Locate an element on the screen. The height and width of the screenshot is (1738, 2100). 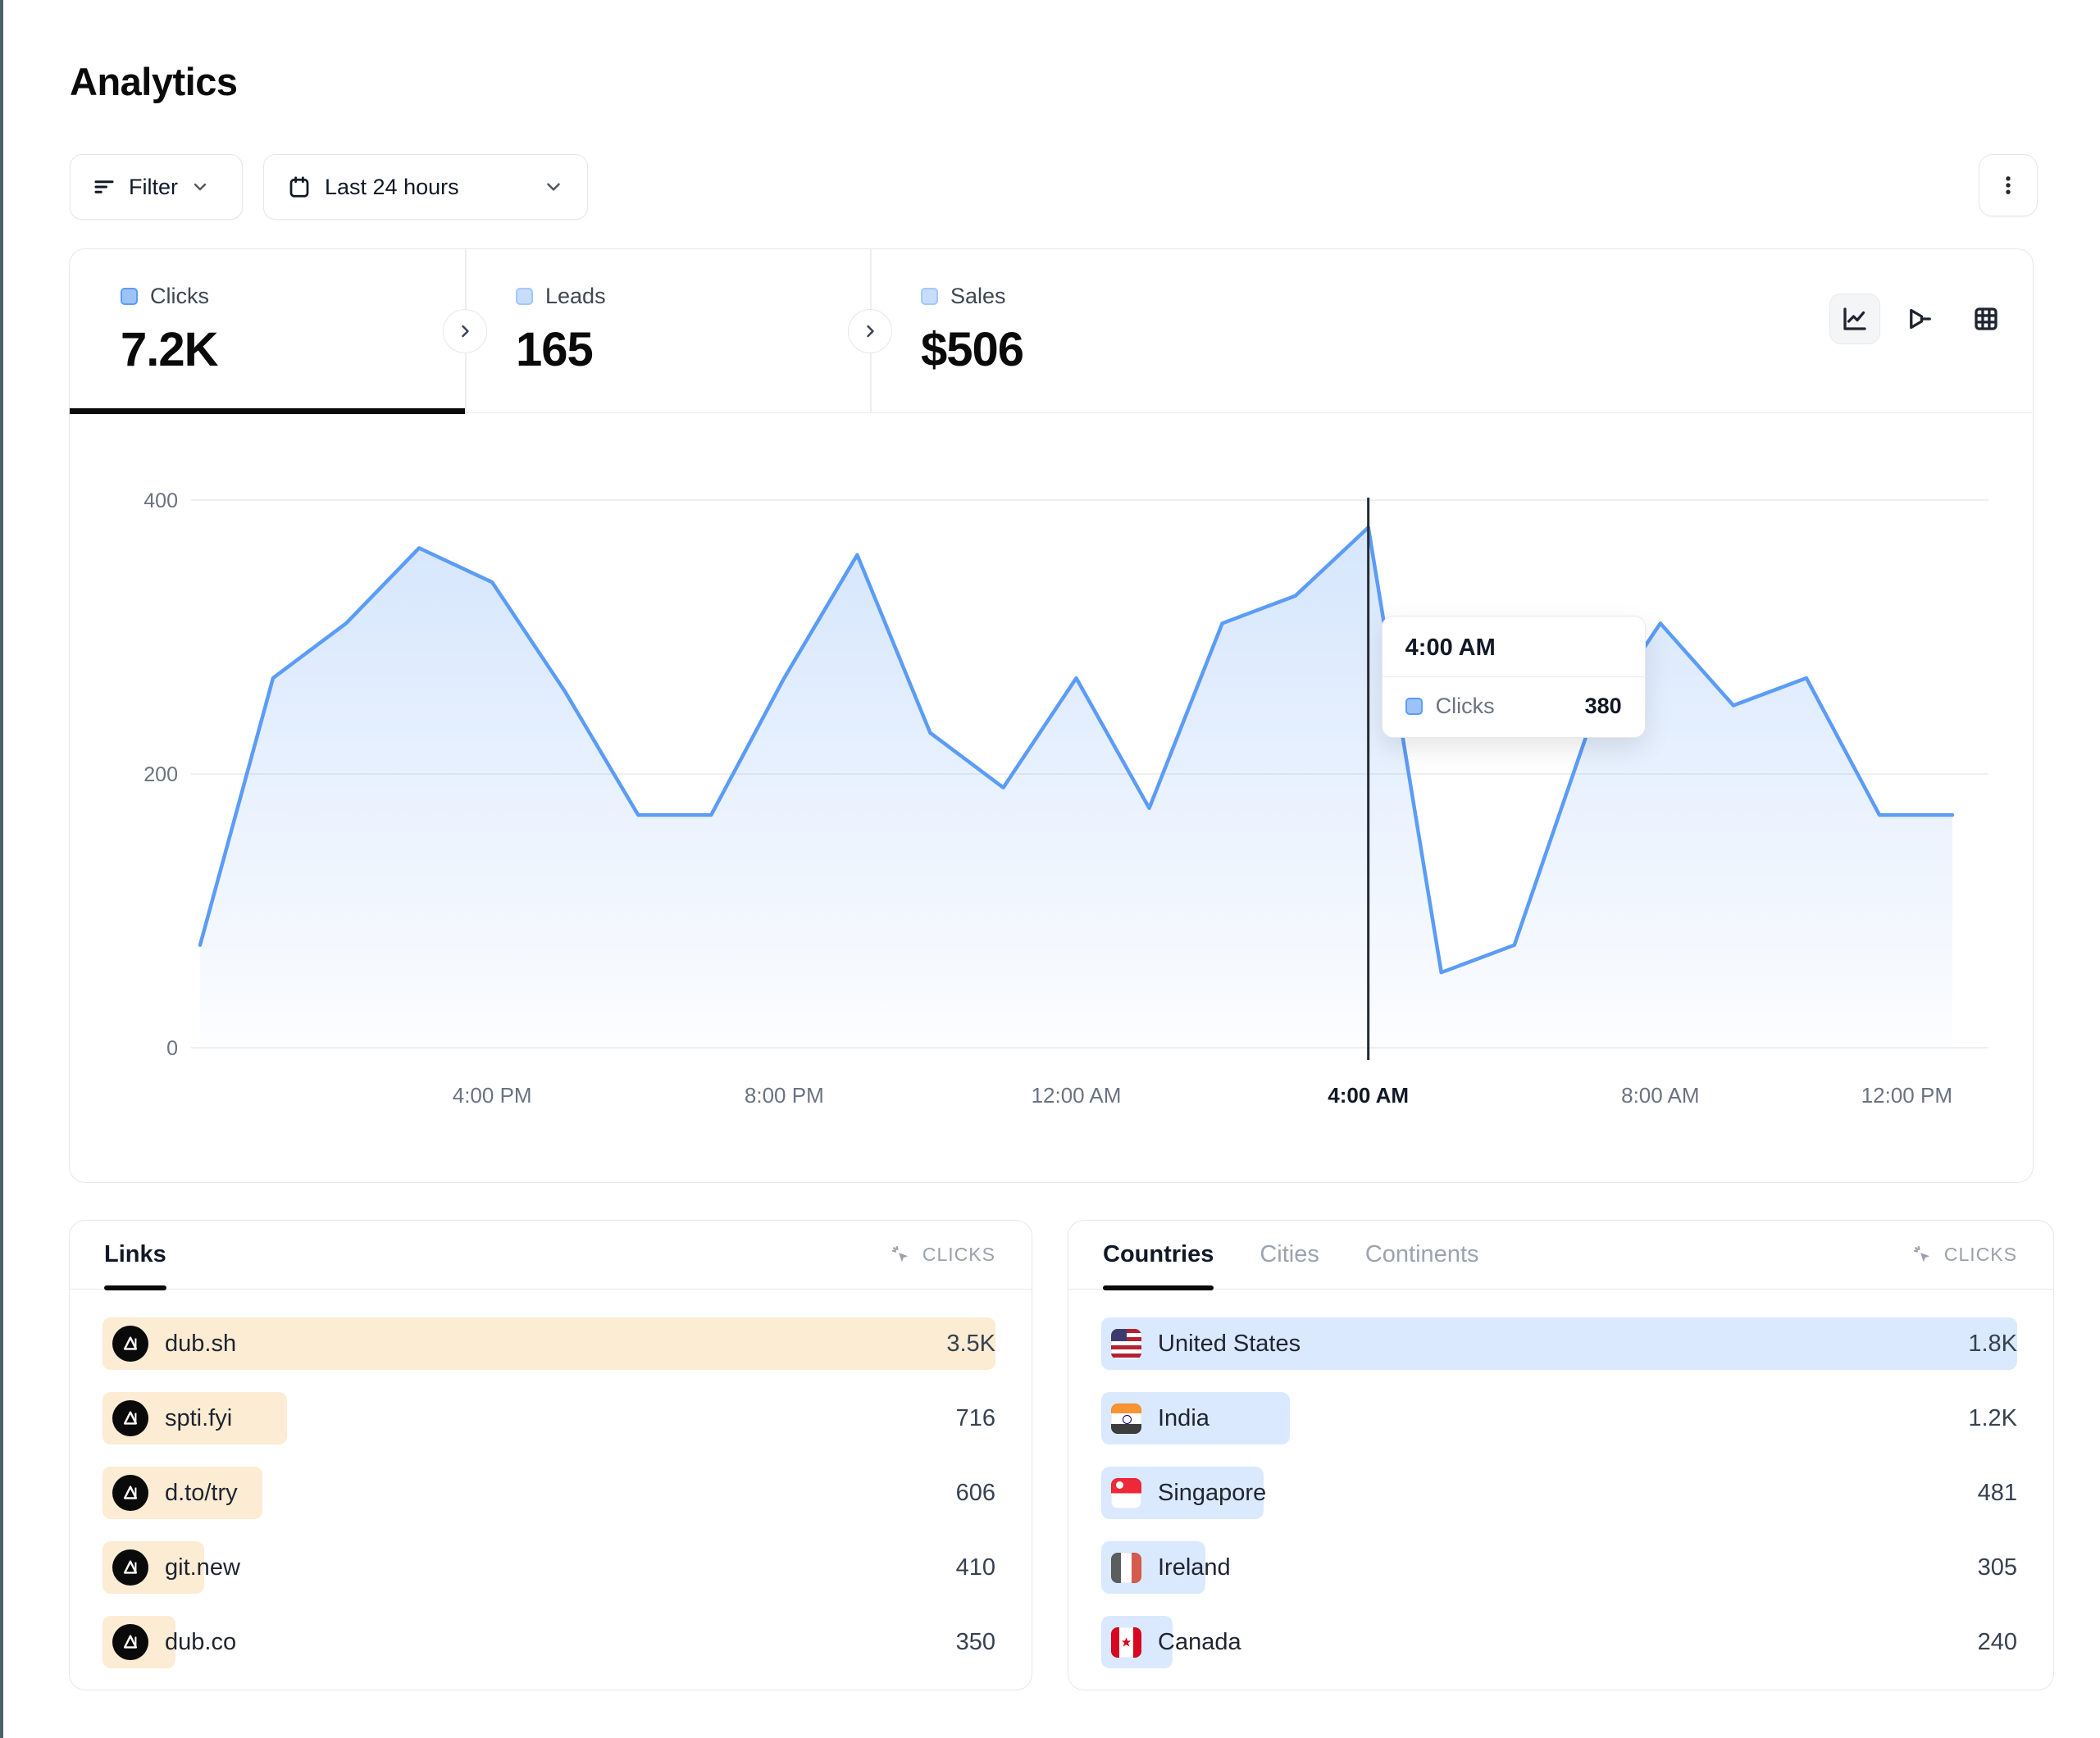
more-options-button is located at coordinates (2008, 185).